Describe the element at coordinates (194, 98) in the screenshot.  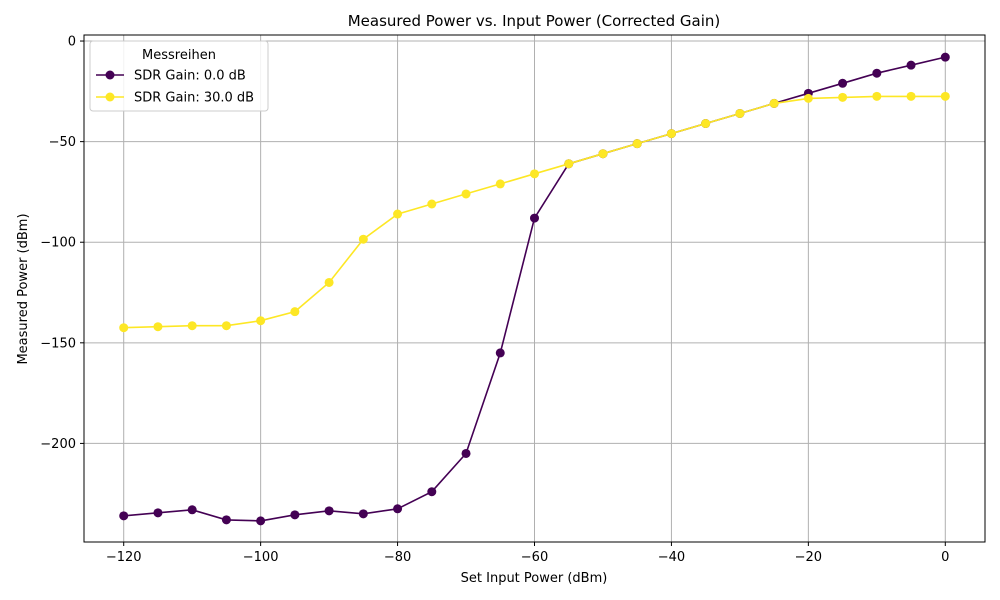
I see `legend-label: SDR Gain: 30.0 dB` at that location.